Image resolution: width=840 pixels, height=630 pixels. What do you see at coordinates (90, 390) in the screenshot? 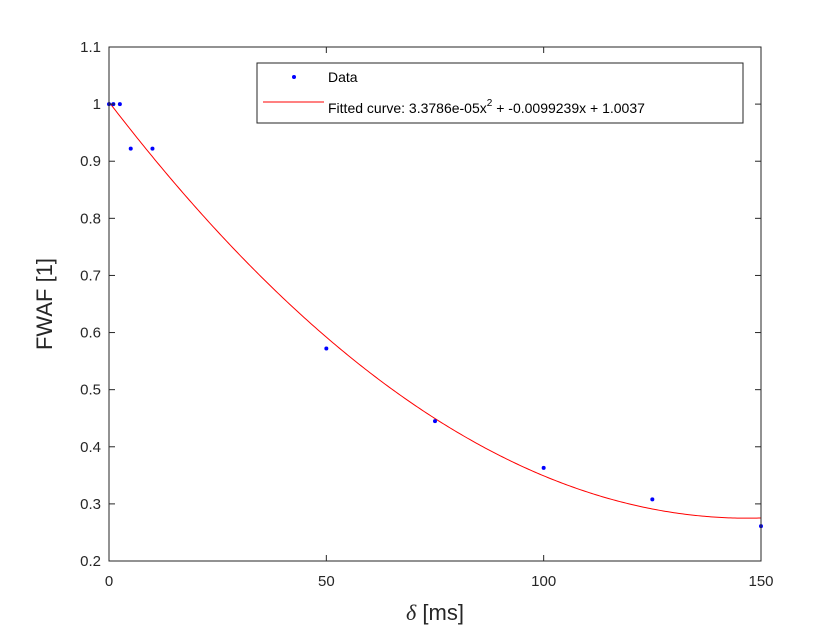
I see `y-tick-label: 0.5` at bounding box center [90, 390].